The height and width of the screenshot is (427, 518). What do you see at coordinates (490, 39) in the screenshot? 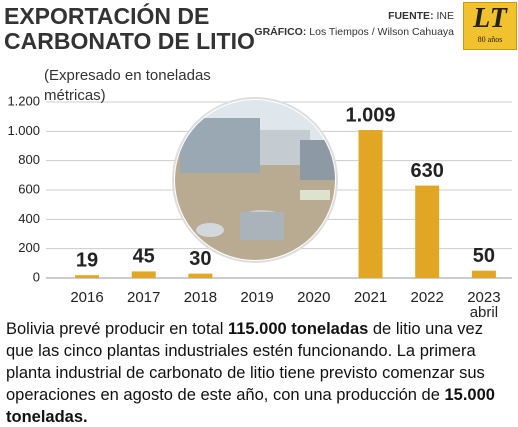
I see `logo-sub: 80 años` at bounding box center [490, 39].